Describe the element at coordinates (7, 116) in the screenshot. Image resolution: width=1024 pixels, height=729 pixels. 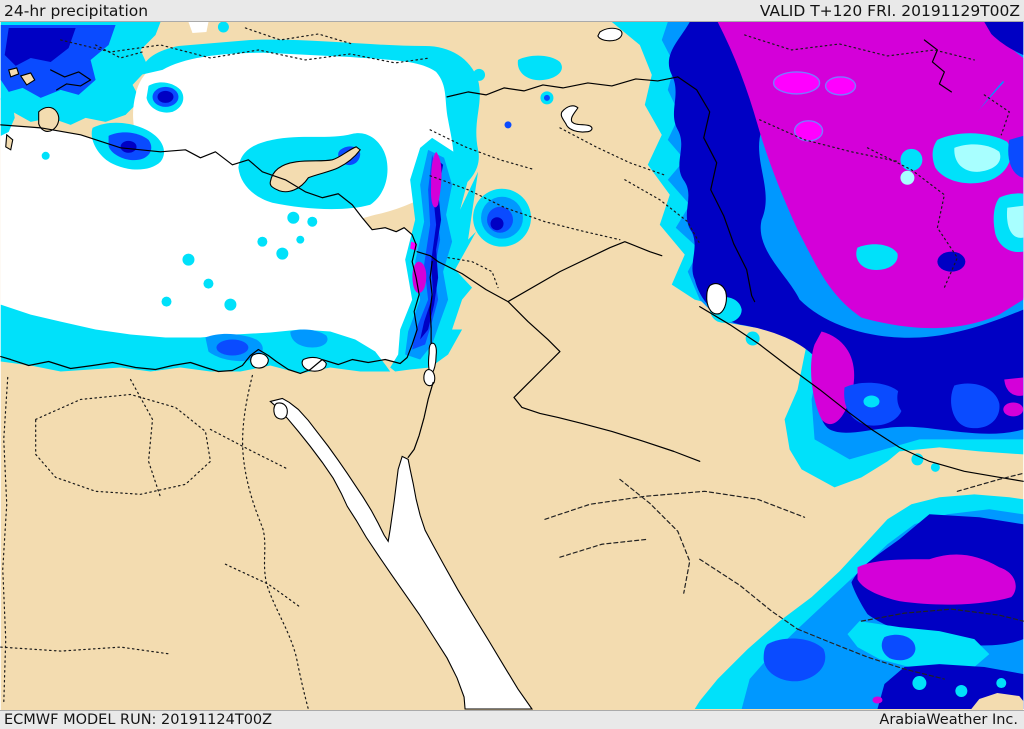
I see `left-edge-cyan` at that location.